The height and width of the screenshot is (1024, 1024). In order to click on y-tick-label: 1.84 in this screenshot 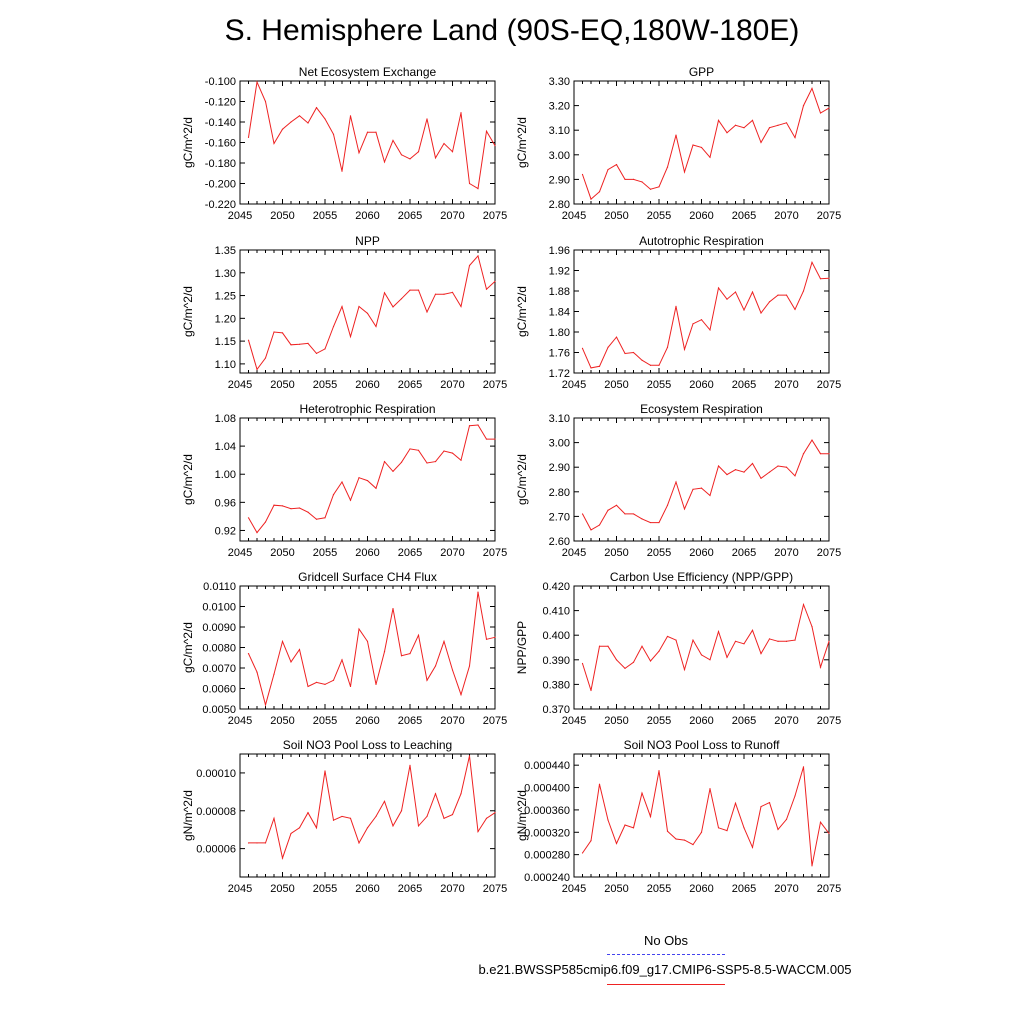, I will do `click(559, 313)`.